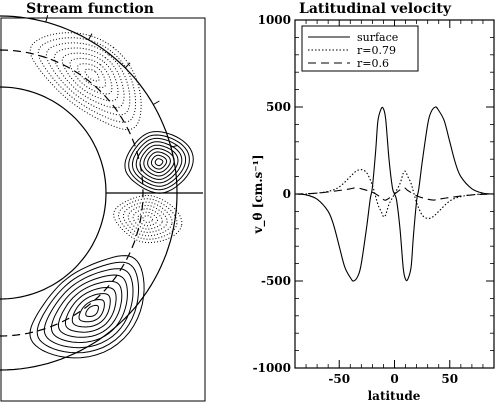 This screenshot has height=403, width=496. What do you see at coordinates (287, 194) in the screenshot?
I see `y-tick-label: 0` at bounding box center [287, 194].